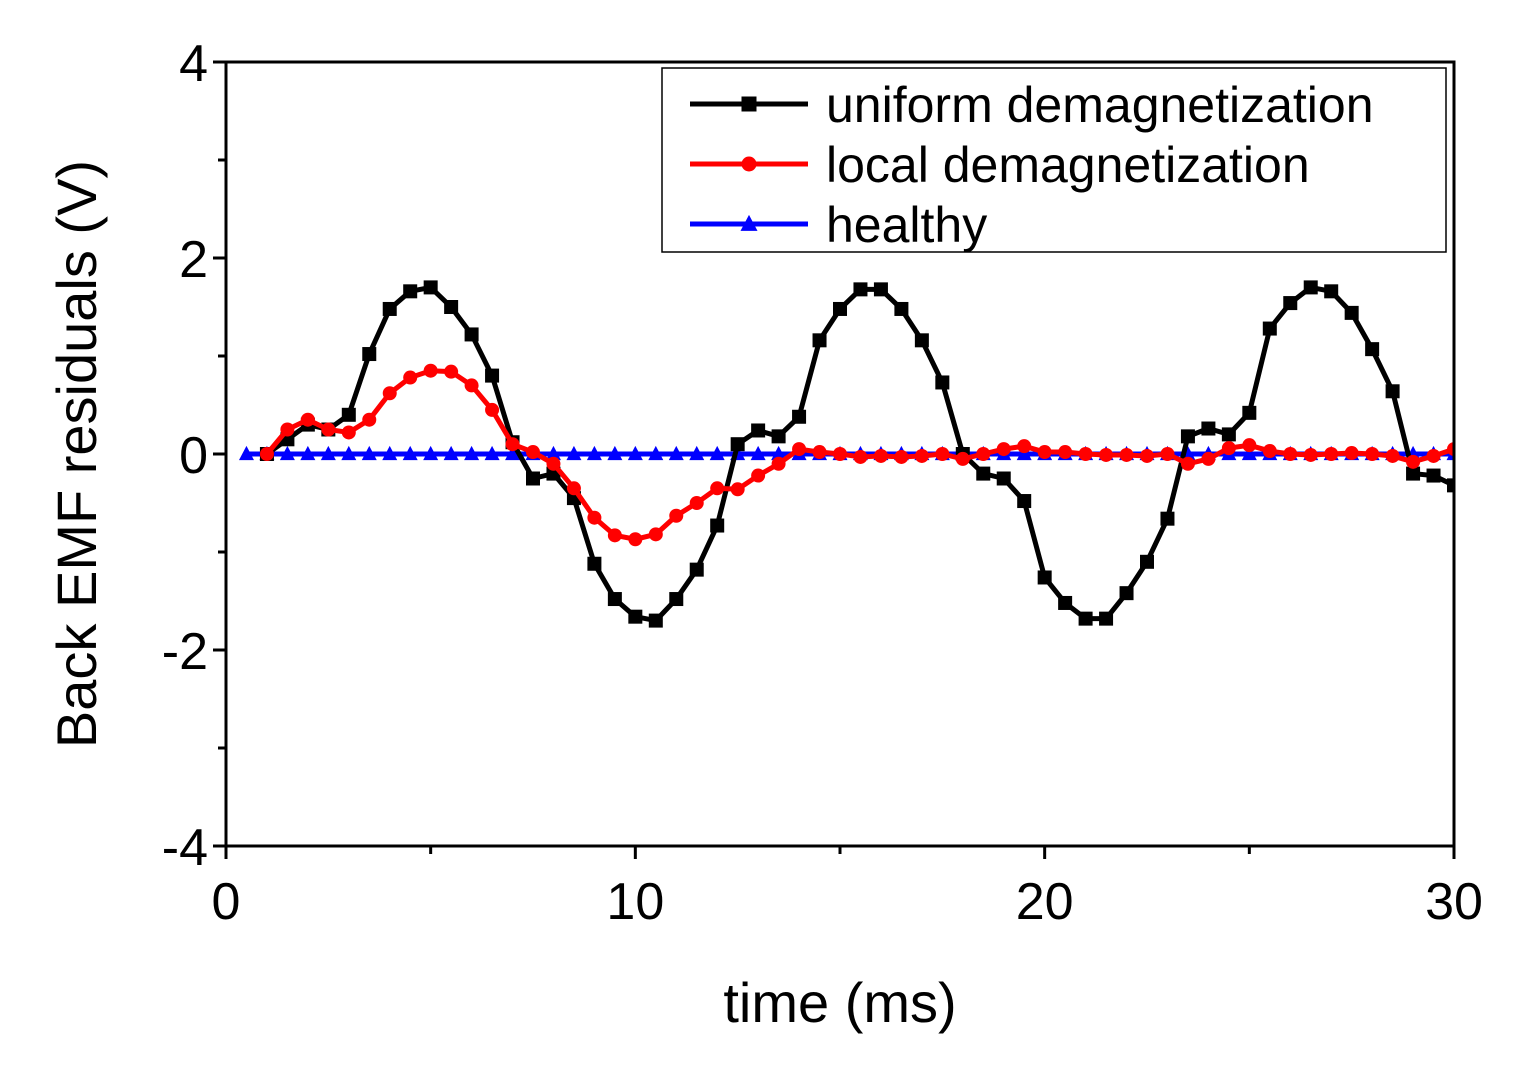  I want to click on legend-label: healthy, so click(906, 225).